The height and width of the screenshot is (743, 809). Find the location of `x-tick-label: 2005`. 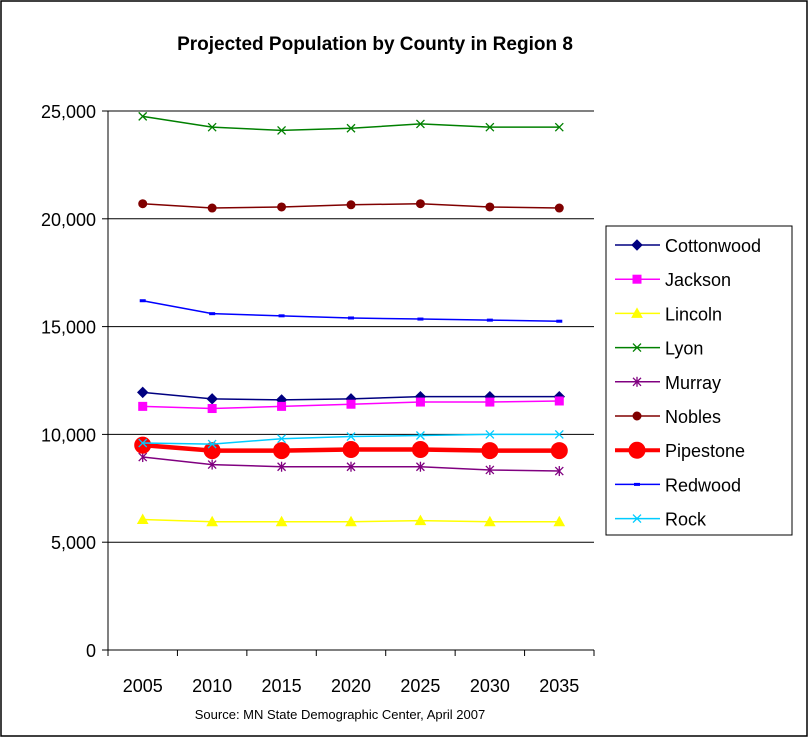

x-tick-label: 2005 is located at coordinates (143, 686).